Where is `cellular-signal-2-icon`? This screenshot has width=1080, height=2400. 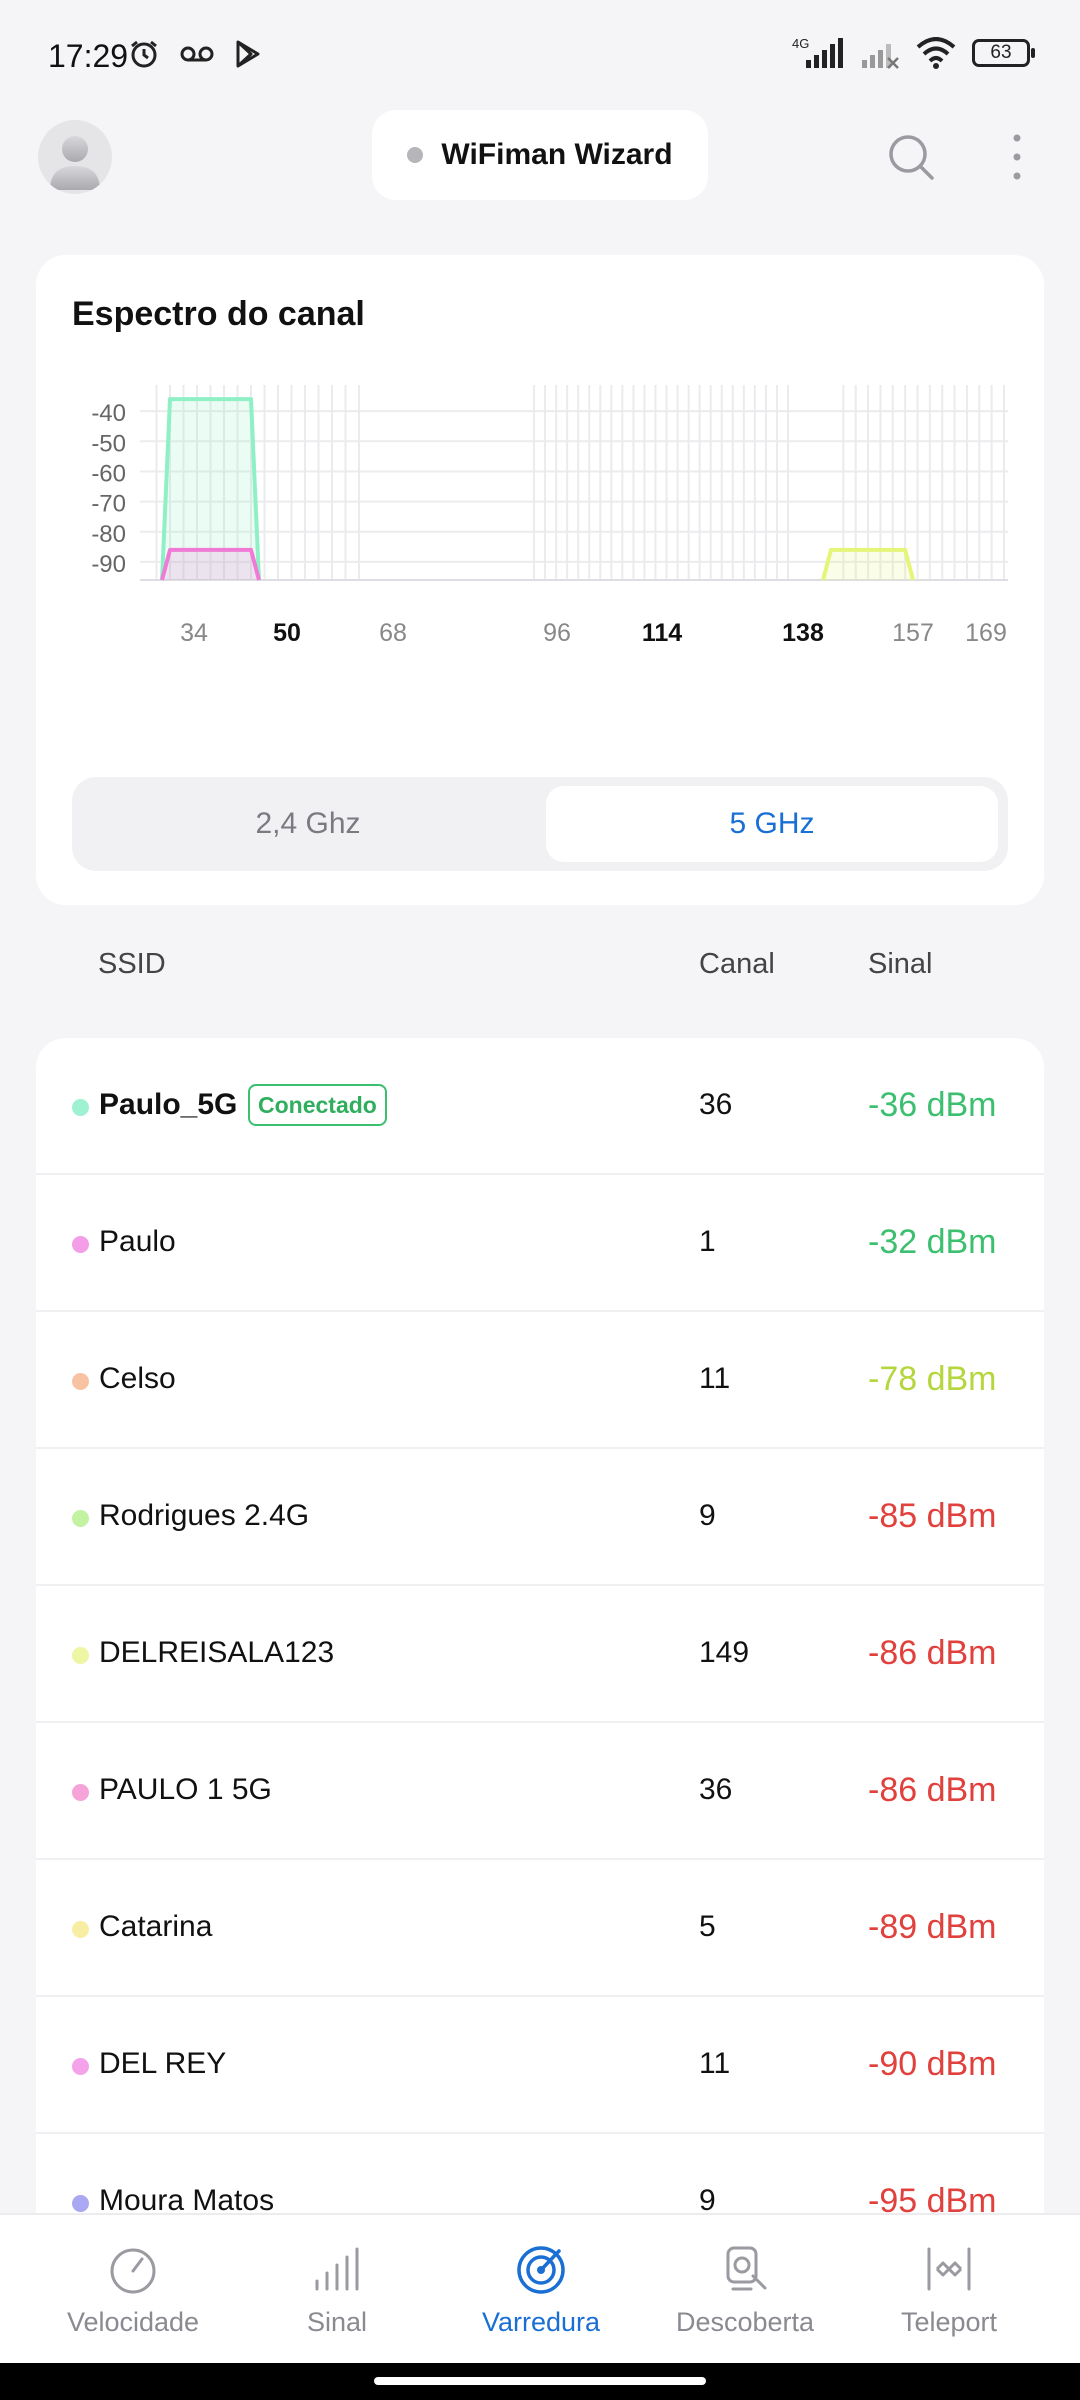
cellular-signal-2-icon is located at coordinates (880, 56).